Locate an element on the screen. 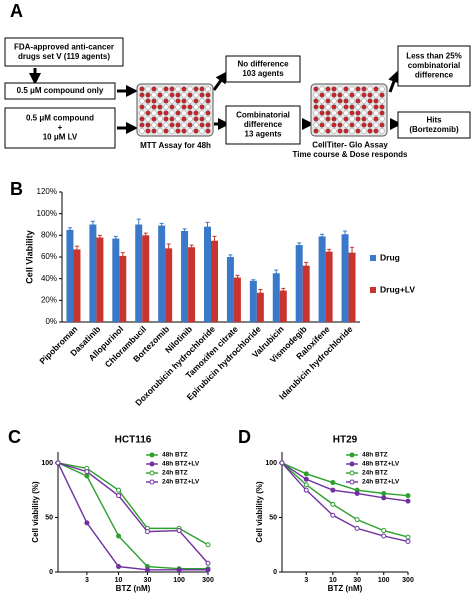  x-tick-label: 10 is located at coordinates (333, 580).